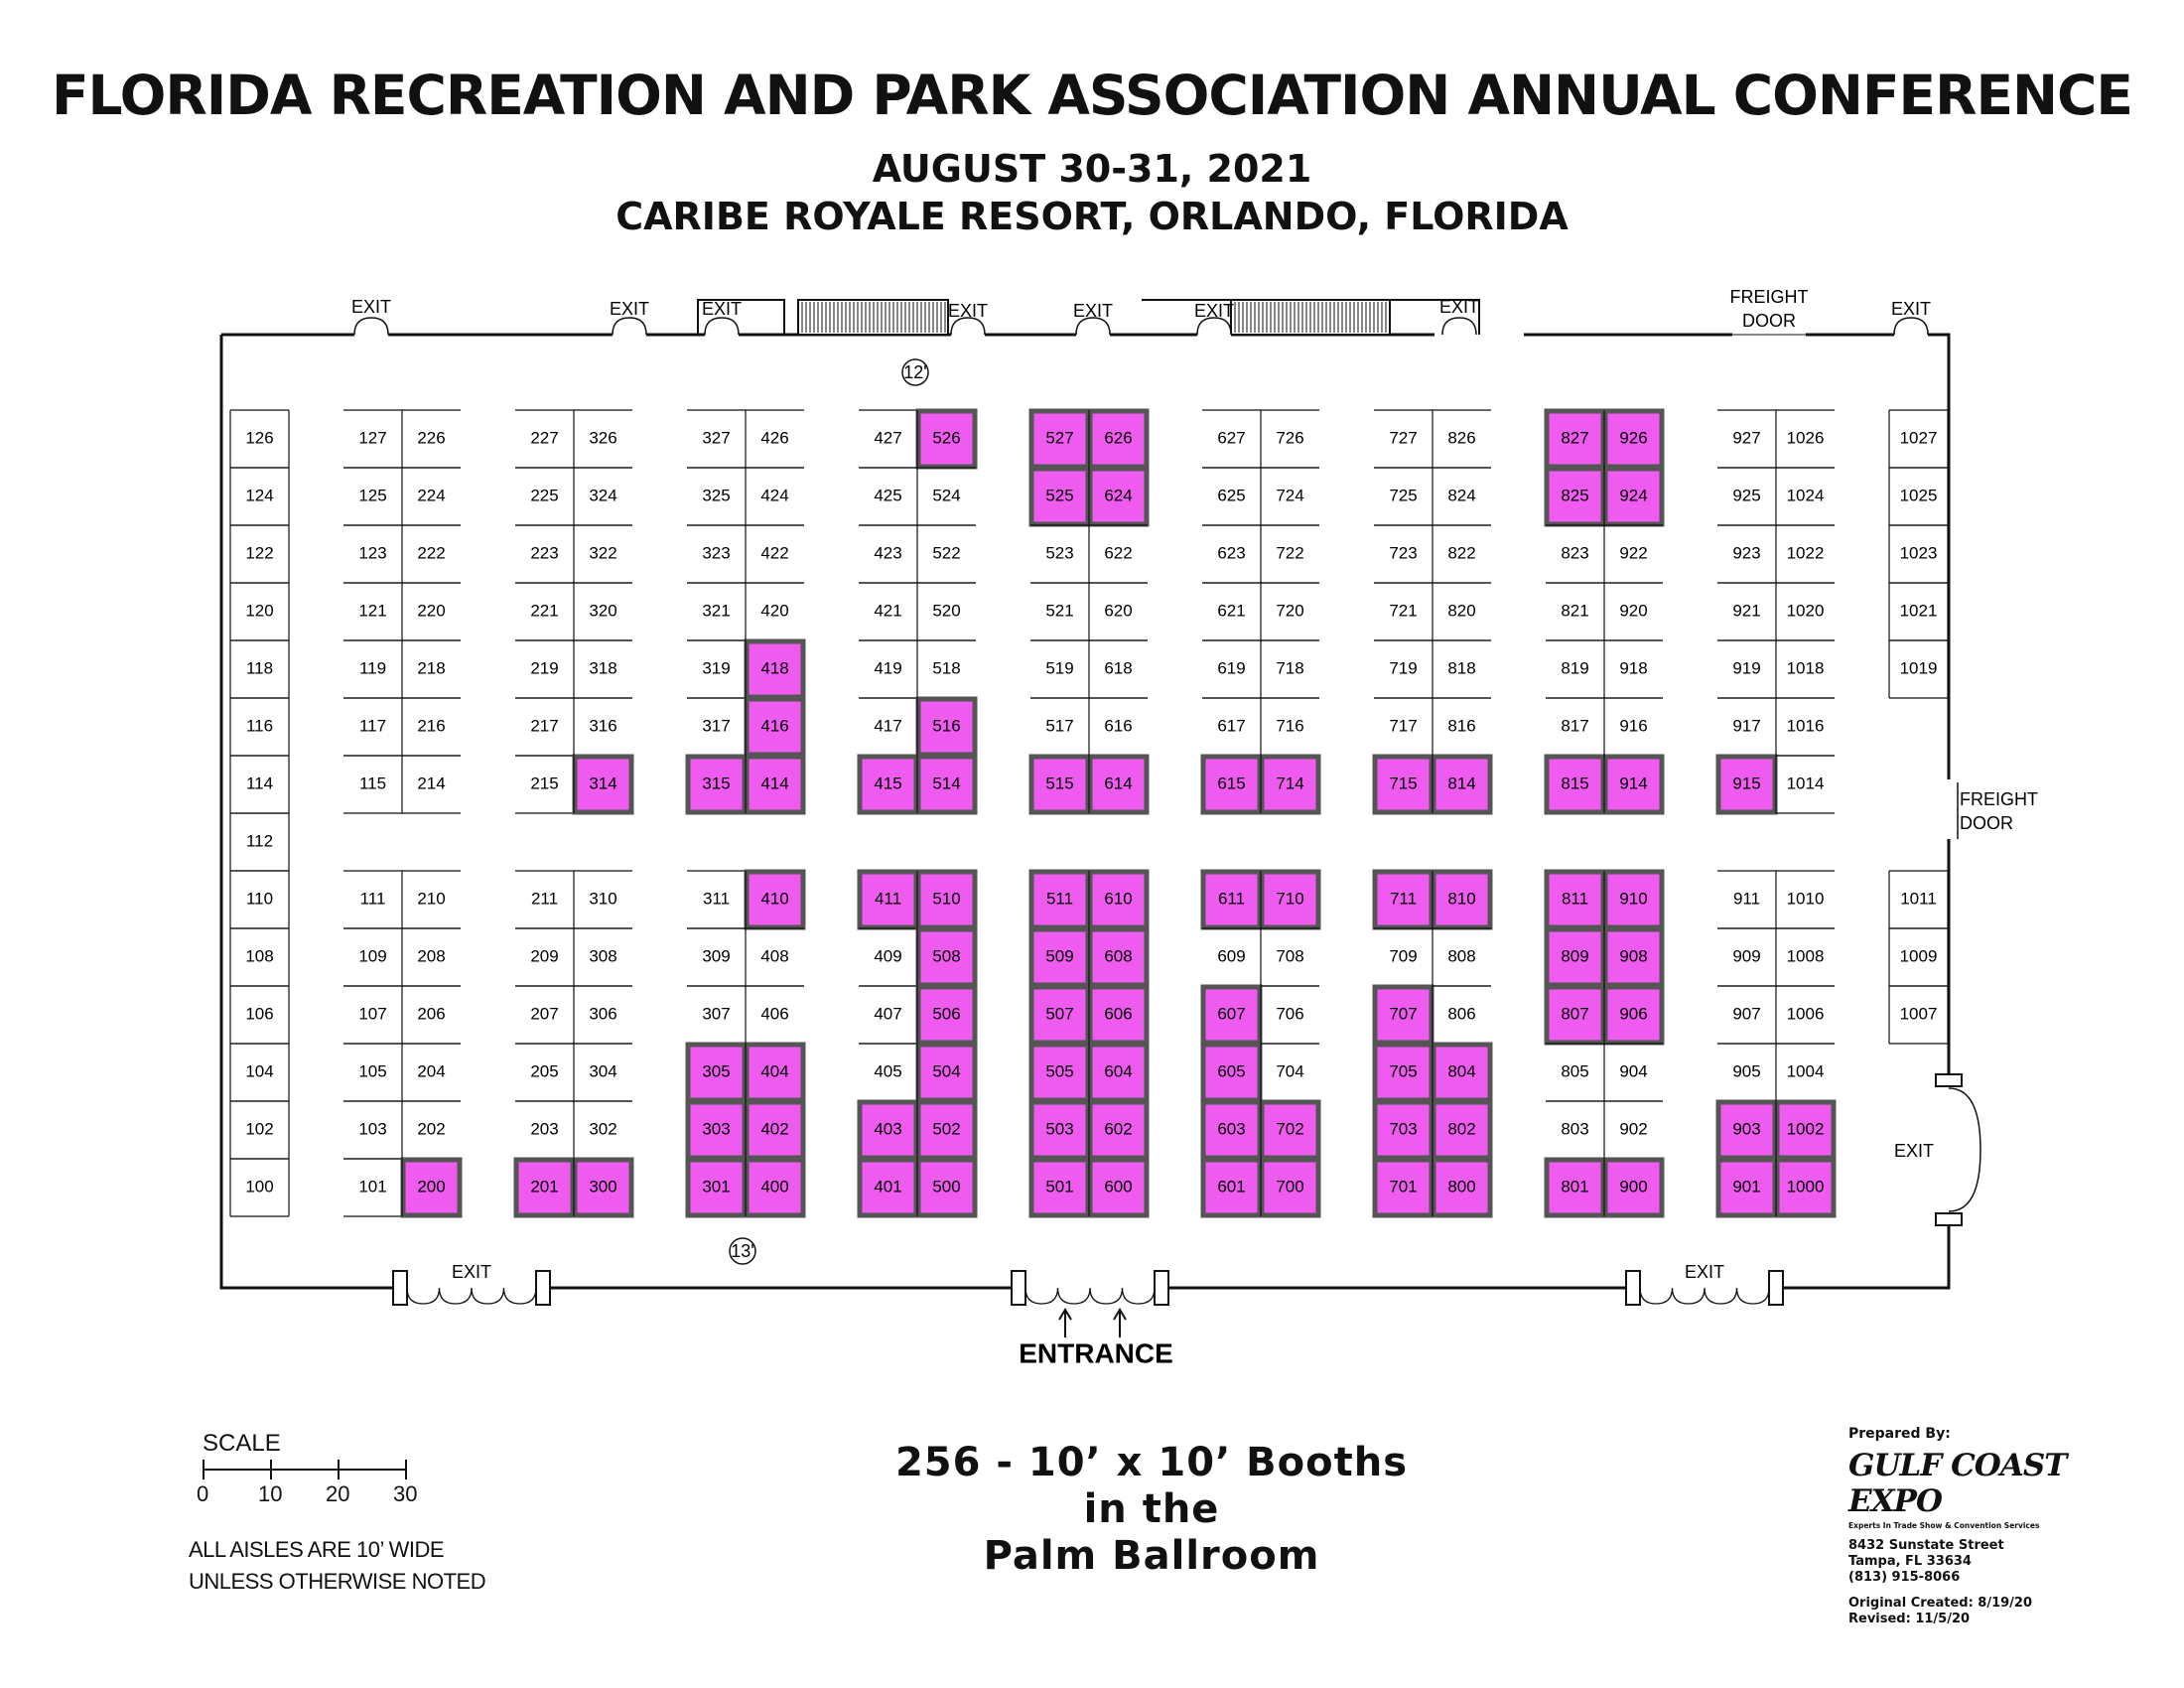 The width and height of the screenshot is (2184, 1688). I want to click on booth-303: 303, so click(716, 1130).